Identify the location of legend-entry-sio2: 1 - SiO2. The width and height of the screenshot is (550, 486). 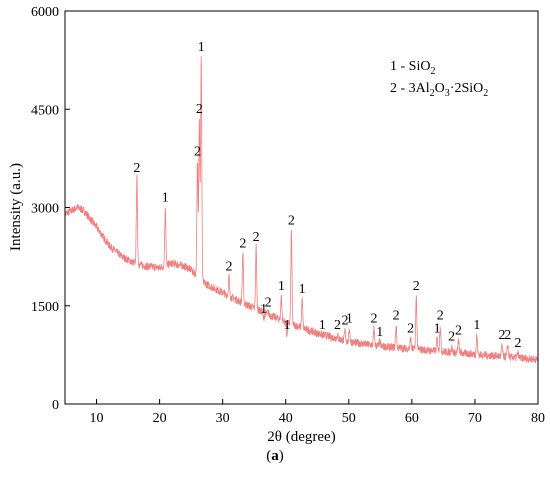
(412, 68).